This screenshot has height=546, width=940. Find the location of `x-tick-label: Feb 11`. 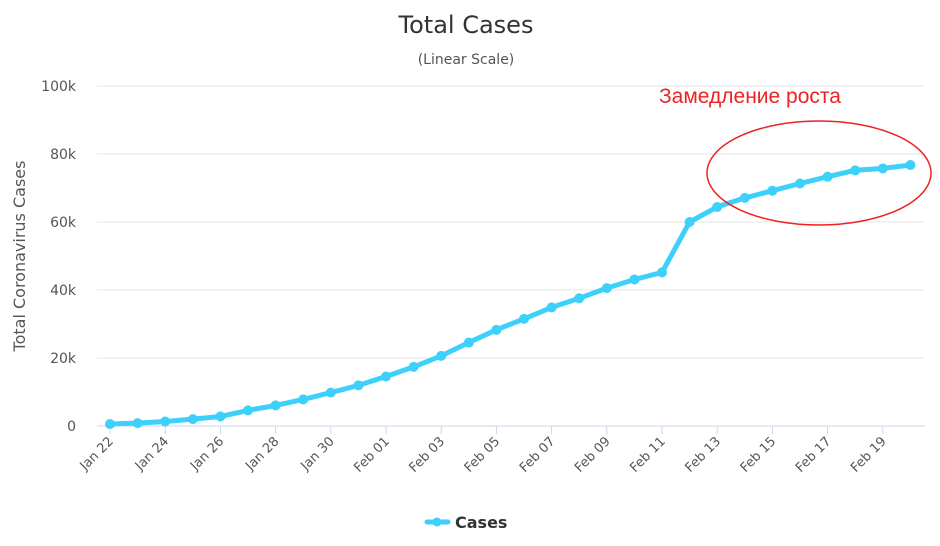

x-tick-label: Feb 11 is located at coordinates (648, 455).